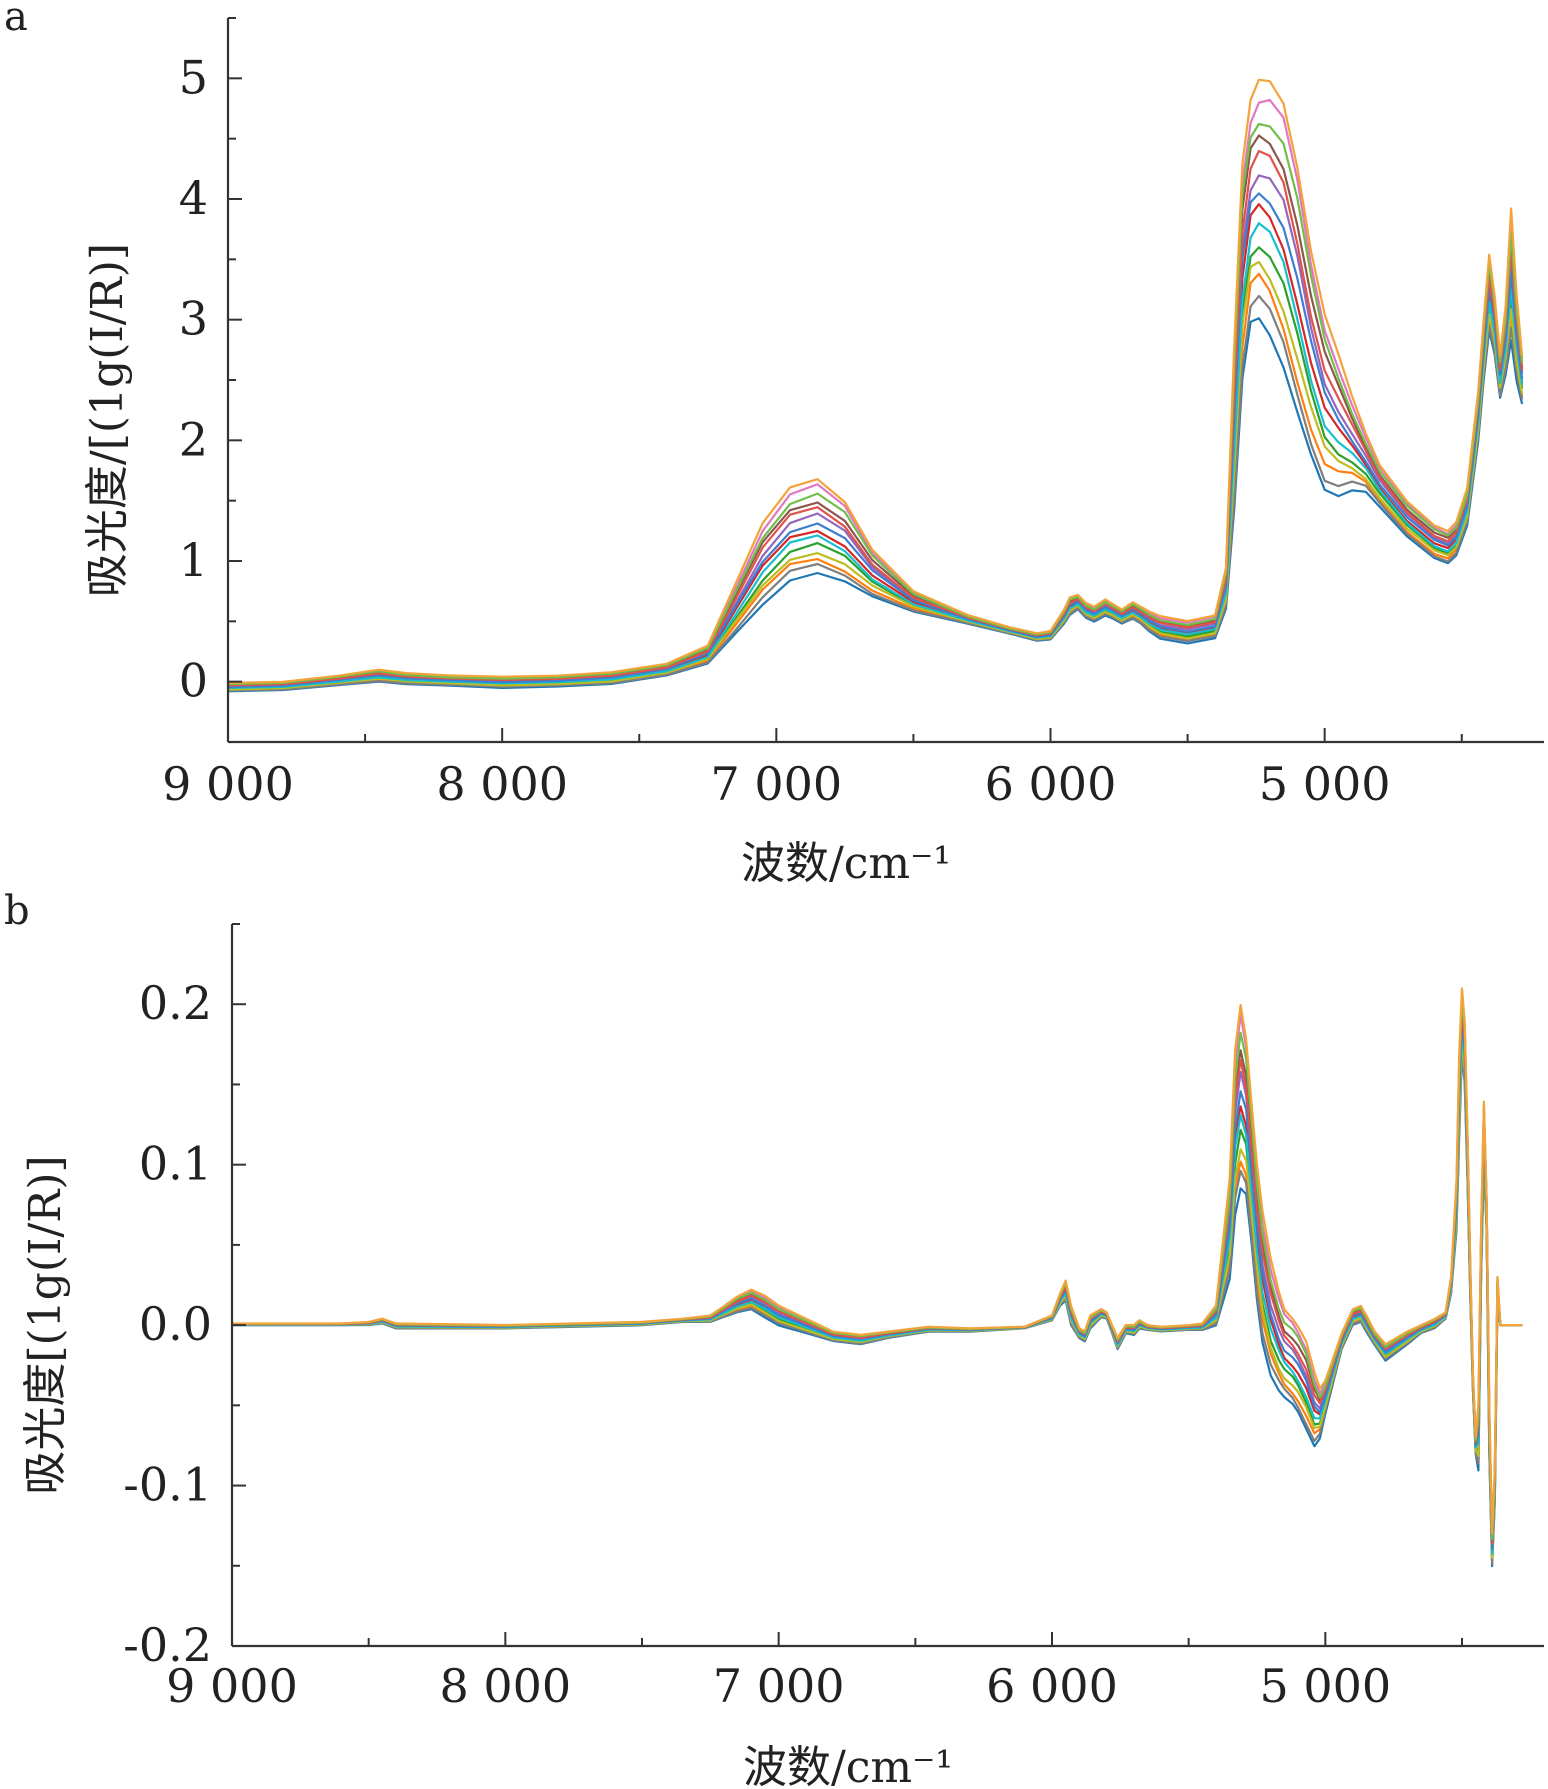 This screenshot has height=1789, width=1548. Describe the element at coordinates (193, 319) in the screenshot. I see `y-tick-label: 3` at that location.